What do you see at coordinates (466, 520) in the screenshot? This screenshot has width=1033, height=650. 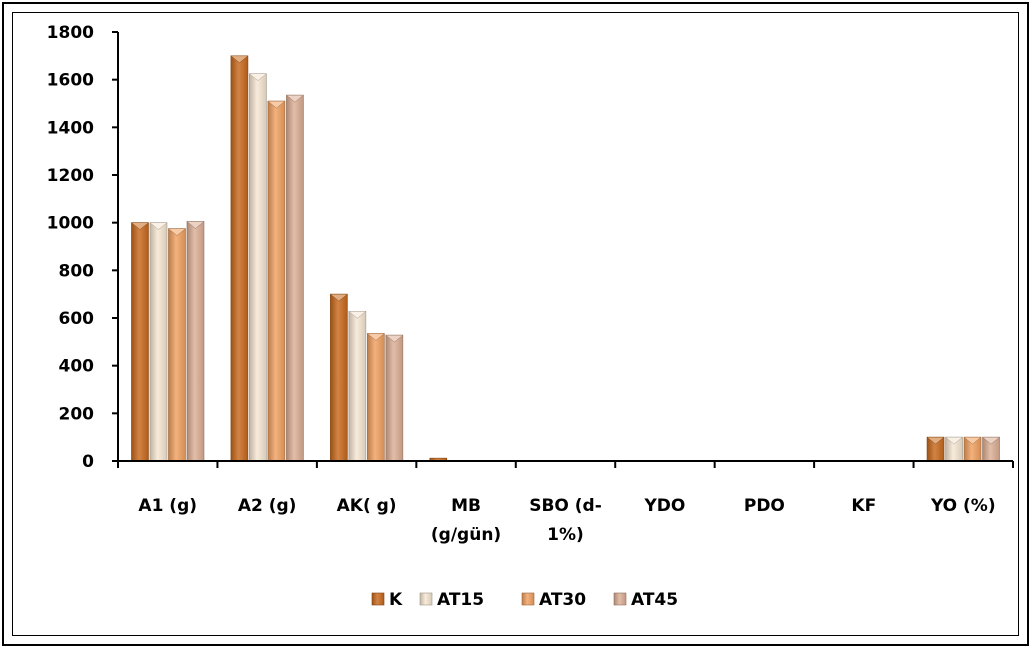 I see `x-tick-label: MB (g/gün)` at bounding box center [466, 520].